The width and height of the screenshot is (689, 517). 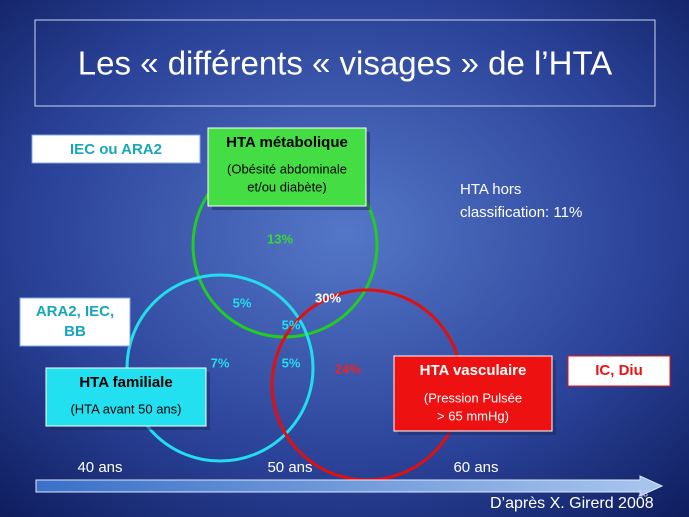 I want to click on group-description: (HTA avant 50 ans), so click(x=125, y=408).